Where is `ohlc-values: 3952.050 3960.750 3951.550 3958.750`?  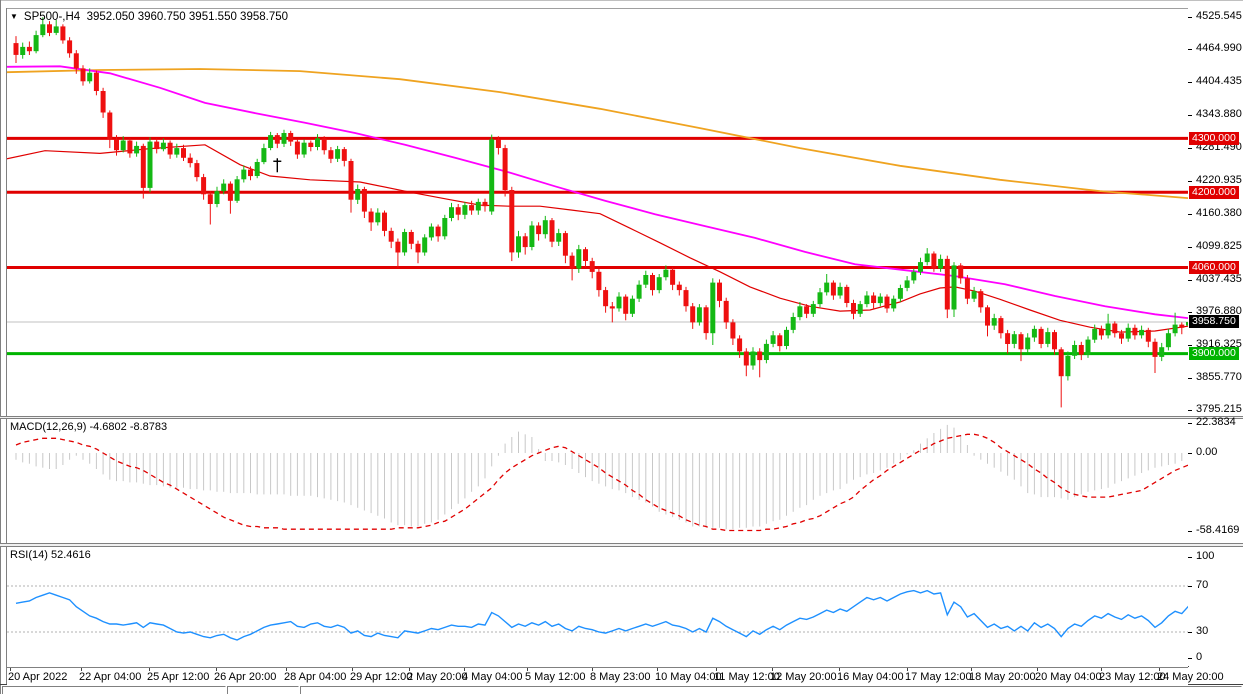 ohlc-values: 3952.050 3960.750 3951.550 3958.750 is located at coordinates (187, 17).